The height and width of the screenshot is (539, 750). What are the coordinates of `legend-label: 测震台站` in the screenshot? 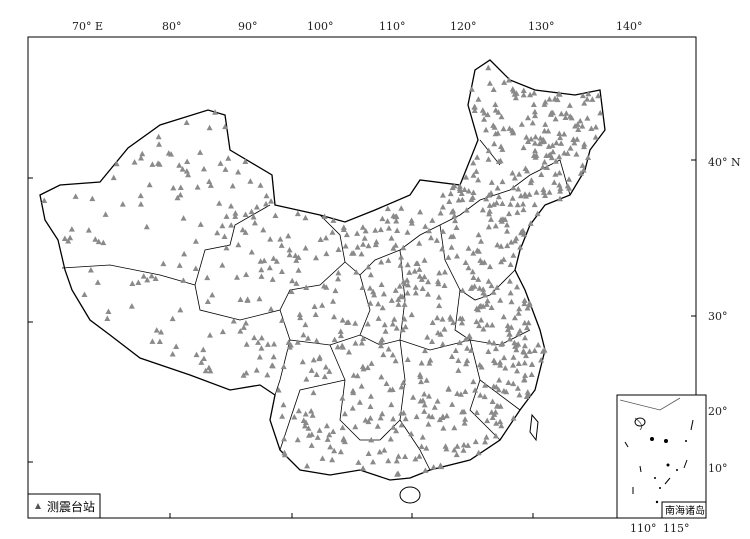 It's located at (71, 506).